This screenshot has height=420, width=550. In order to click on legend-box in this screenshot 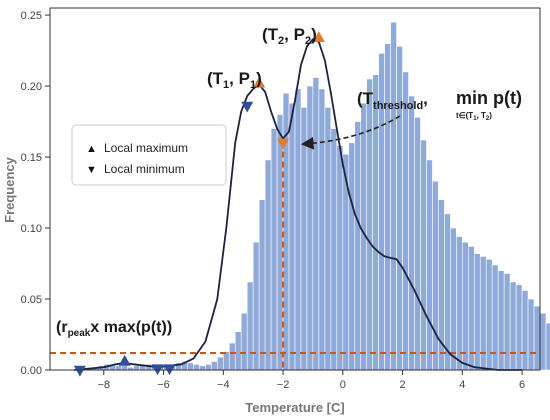, I will do `click(149, 155)`.